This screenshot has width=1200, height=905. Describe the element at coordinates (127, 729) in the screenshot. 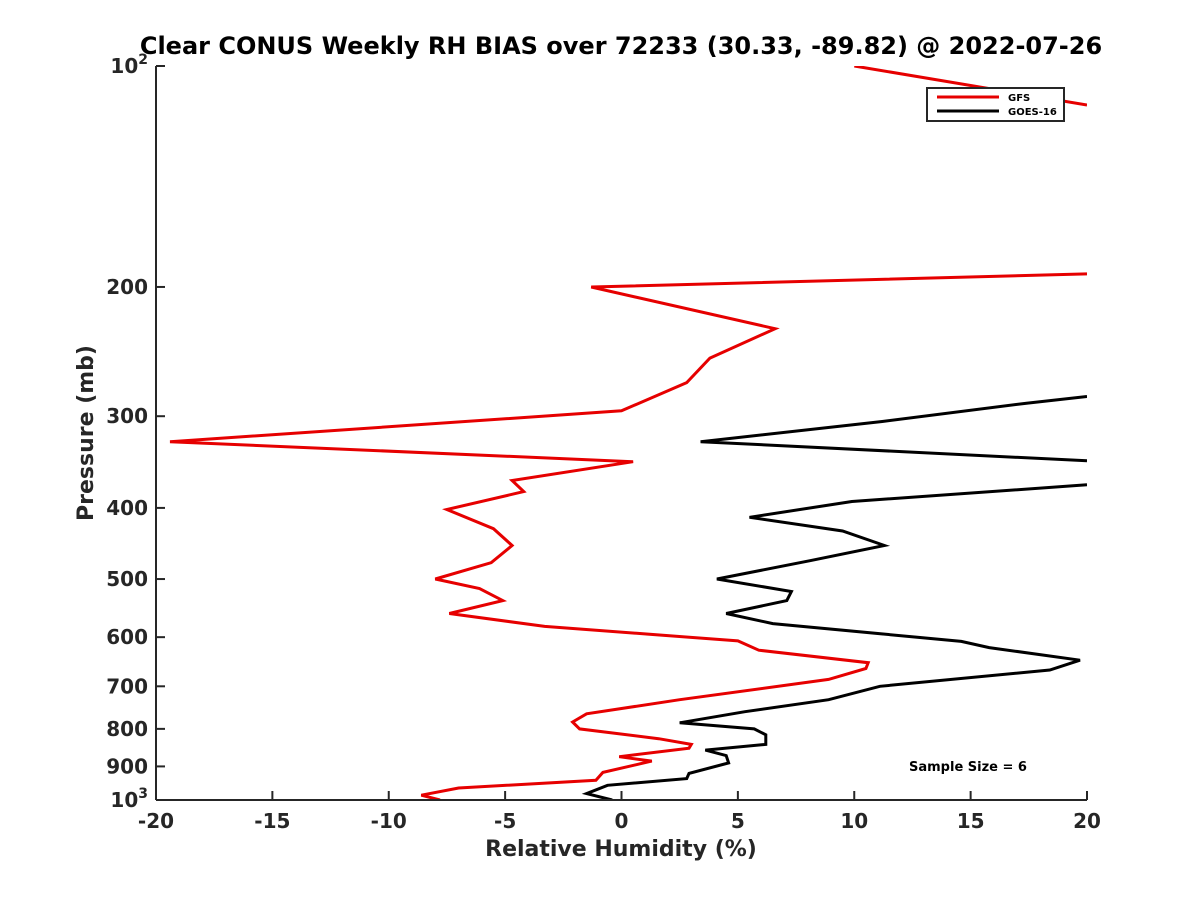

I see `y-tick-label: 800` at that location.